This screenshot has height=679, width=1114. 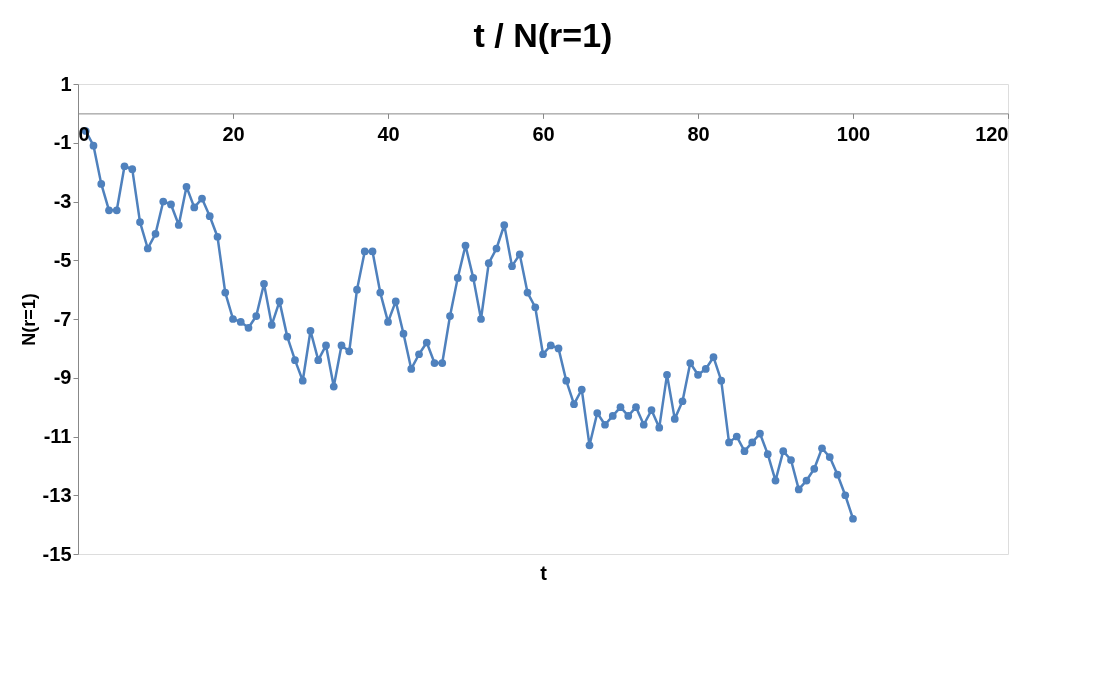 I want to click on y-tick-label: -7, so click(x=62, y=318).